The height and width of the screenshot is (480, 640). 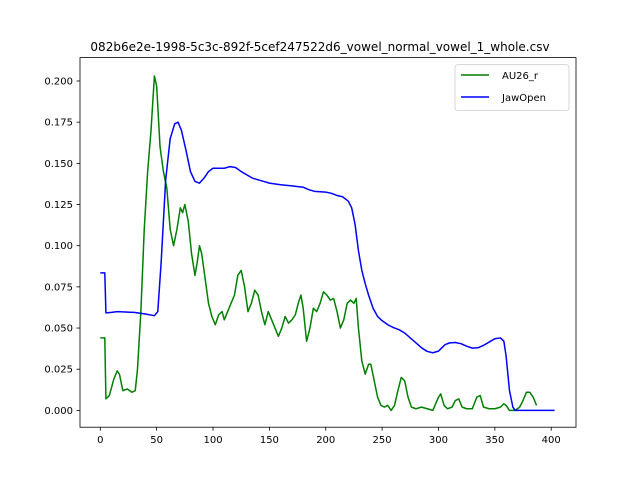 I want to click on x-tick-label: 250, so click(x=382, y=440).